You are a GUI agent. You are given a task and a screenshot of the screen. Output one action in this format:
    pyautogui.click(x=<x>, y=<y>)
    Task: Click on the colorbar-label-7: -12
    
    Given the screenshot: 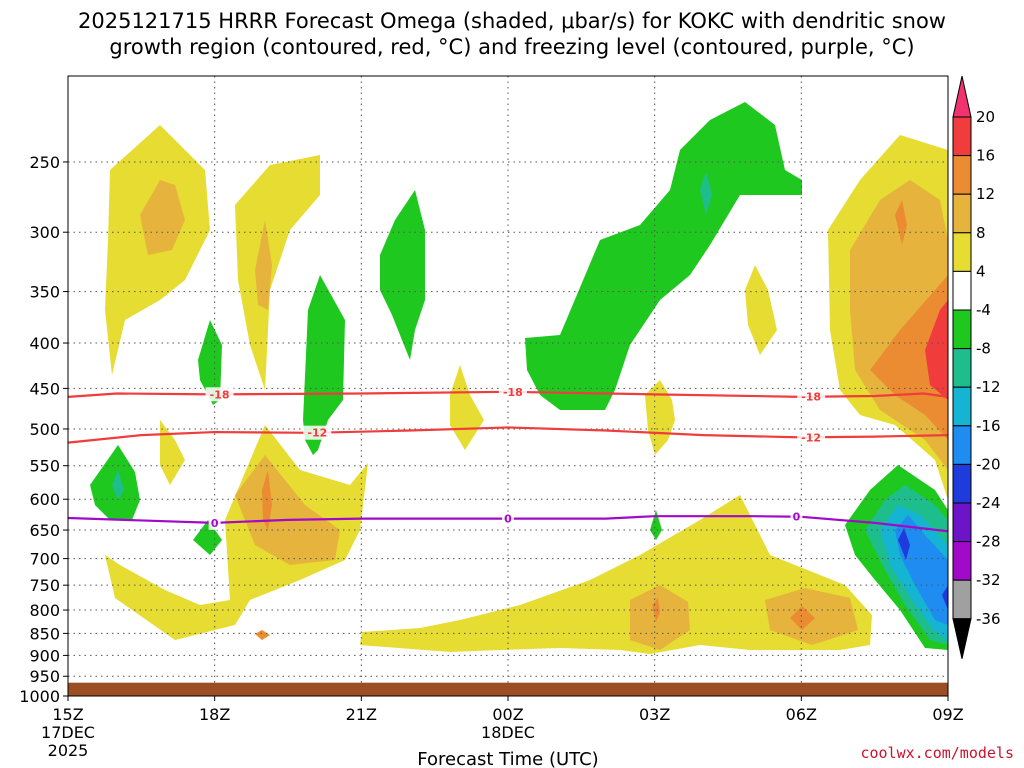 What is the action you would take?
    pyautogui.click(x=988, y=387)
    